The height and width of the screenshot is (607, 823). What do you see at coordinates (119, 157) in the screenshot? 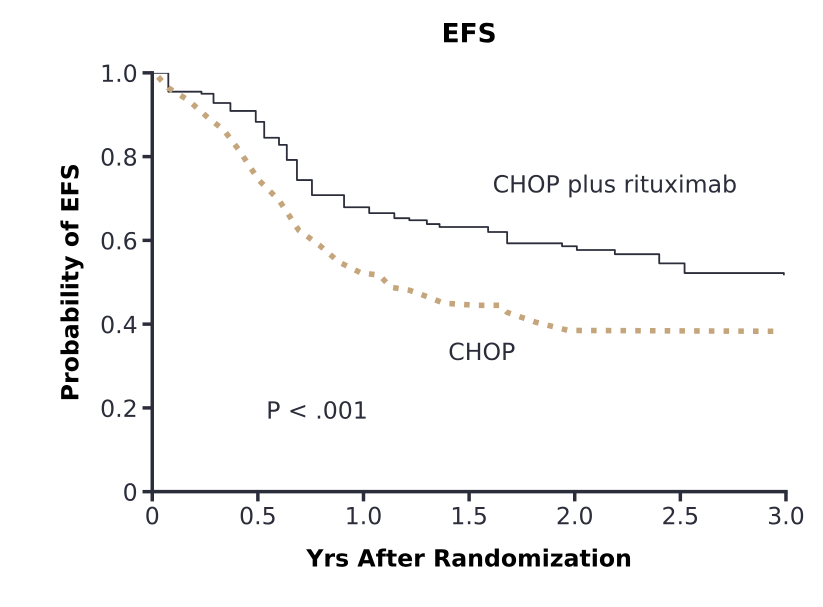
I see `y-tick-label: 0.8` at bounding box center [119, 157].